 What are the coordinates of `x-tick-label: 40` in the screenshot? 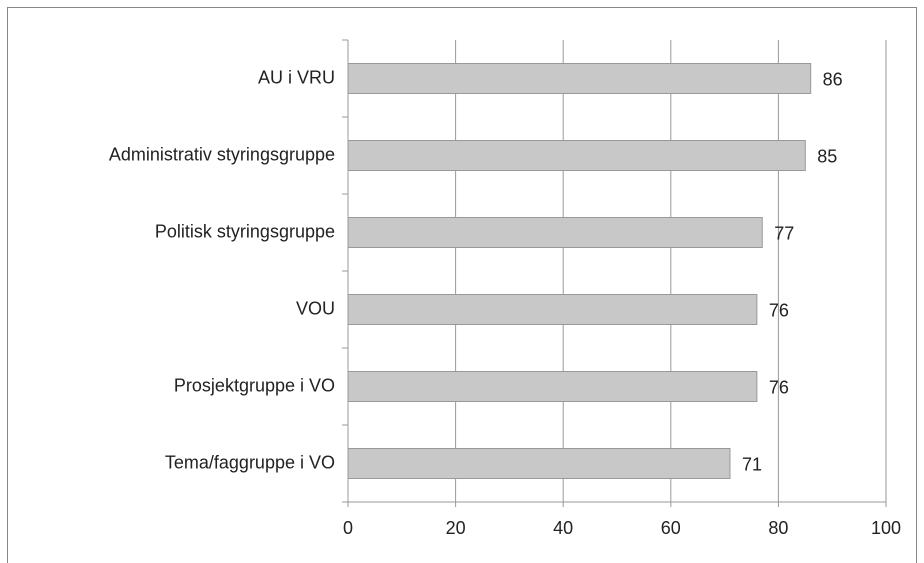 It's located at (563, 528).